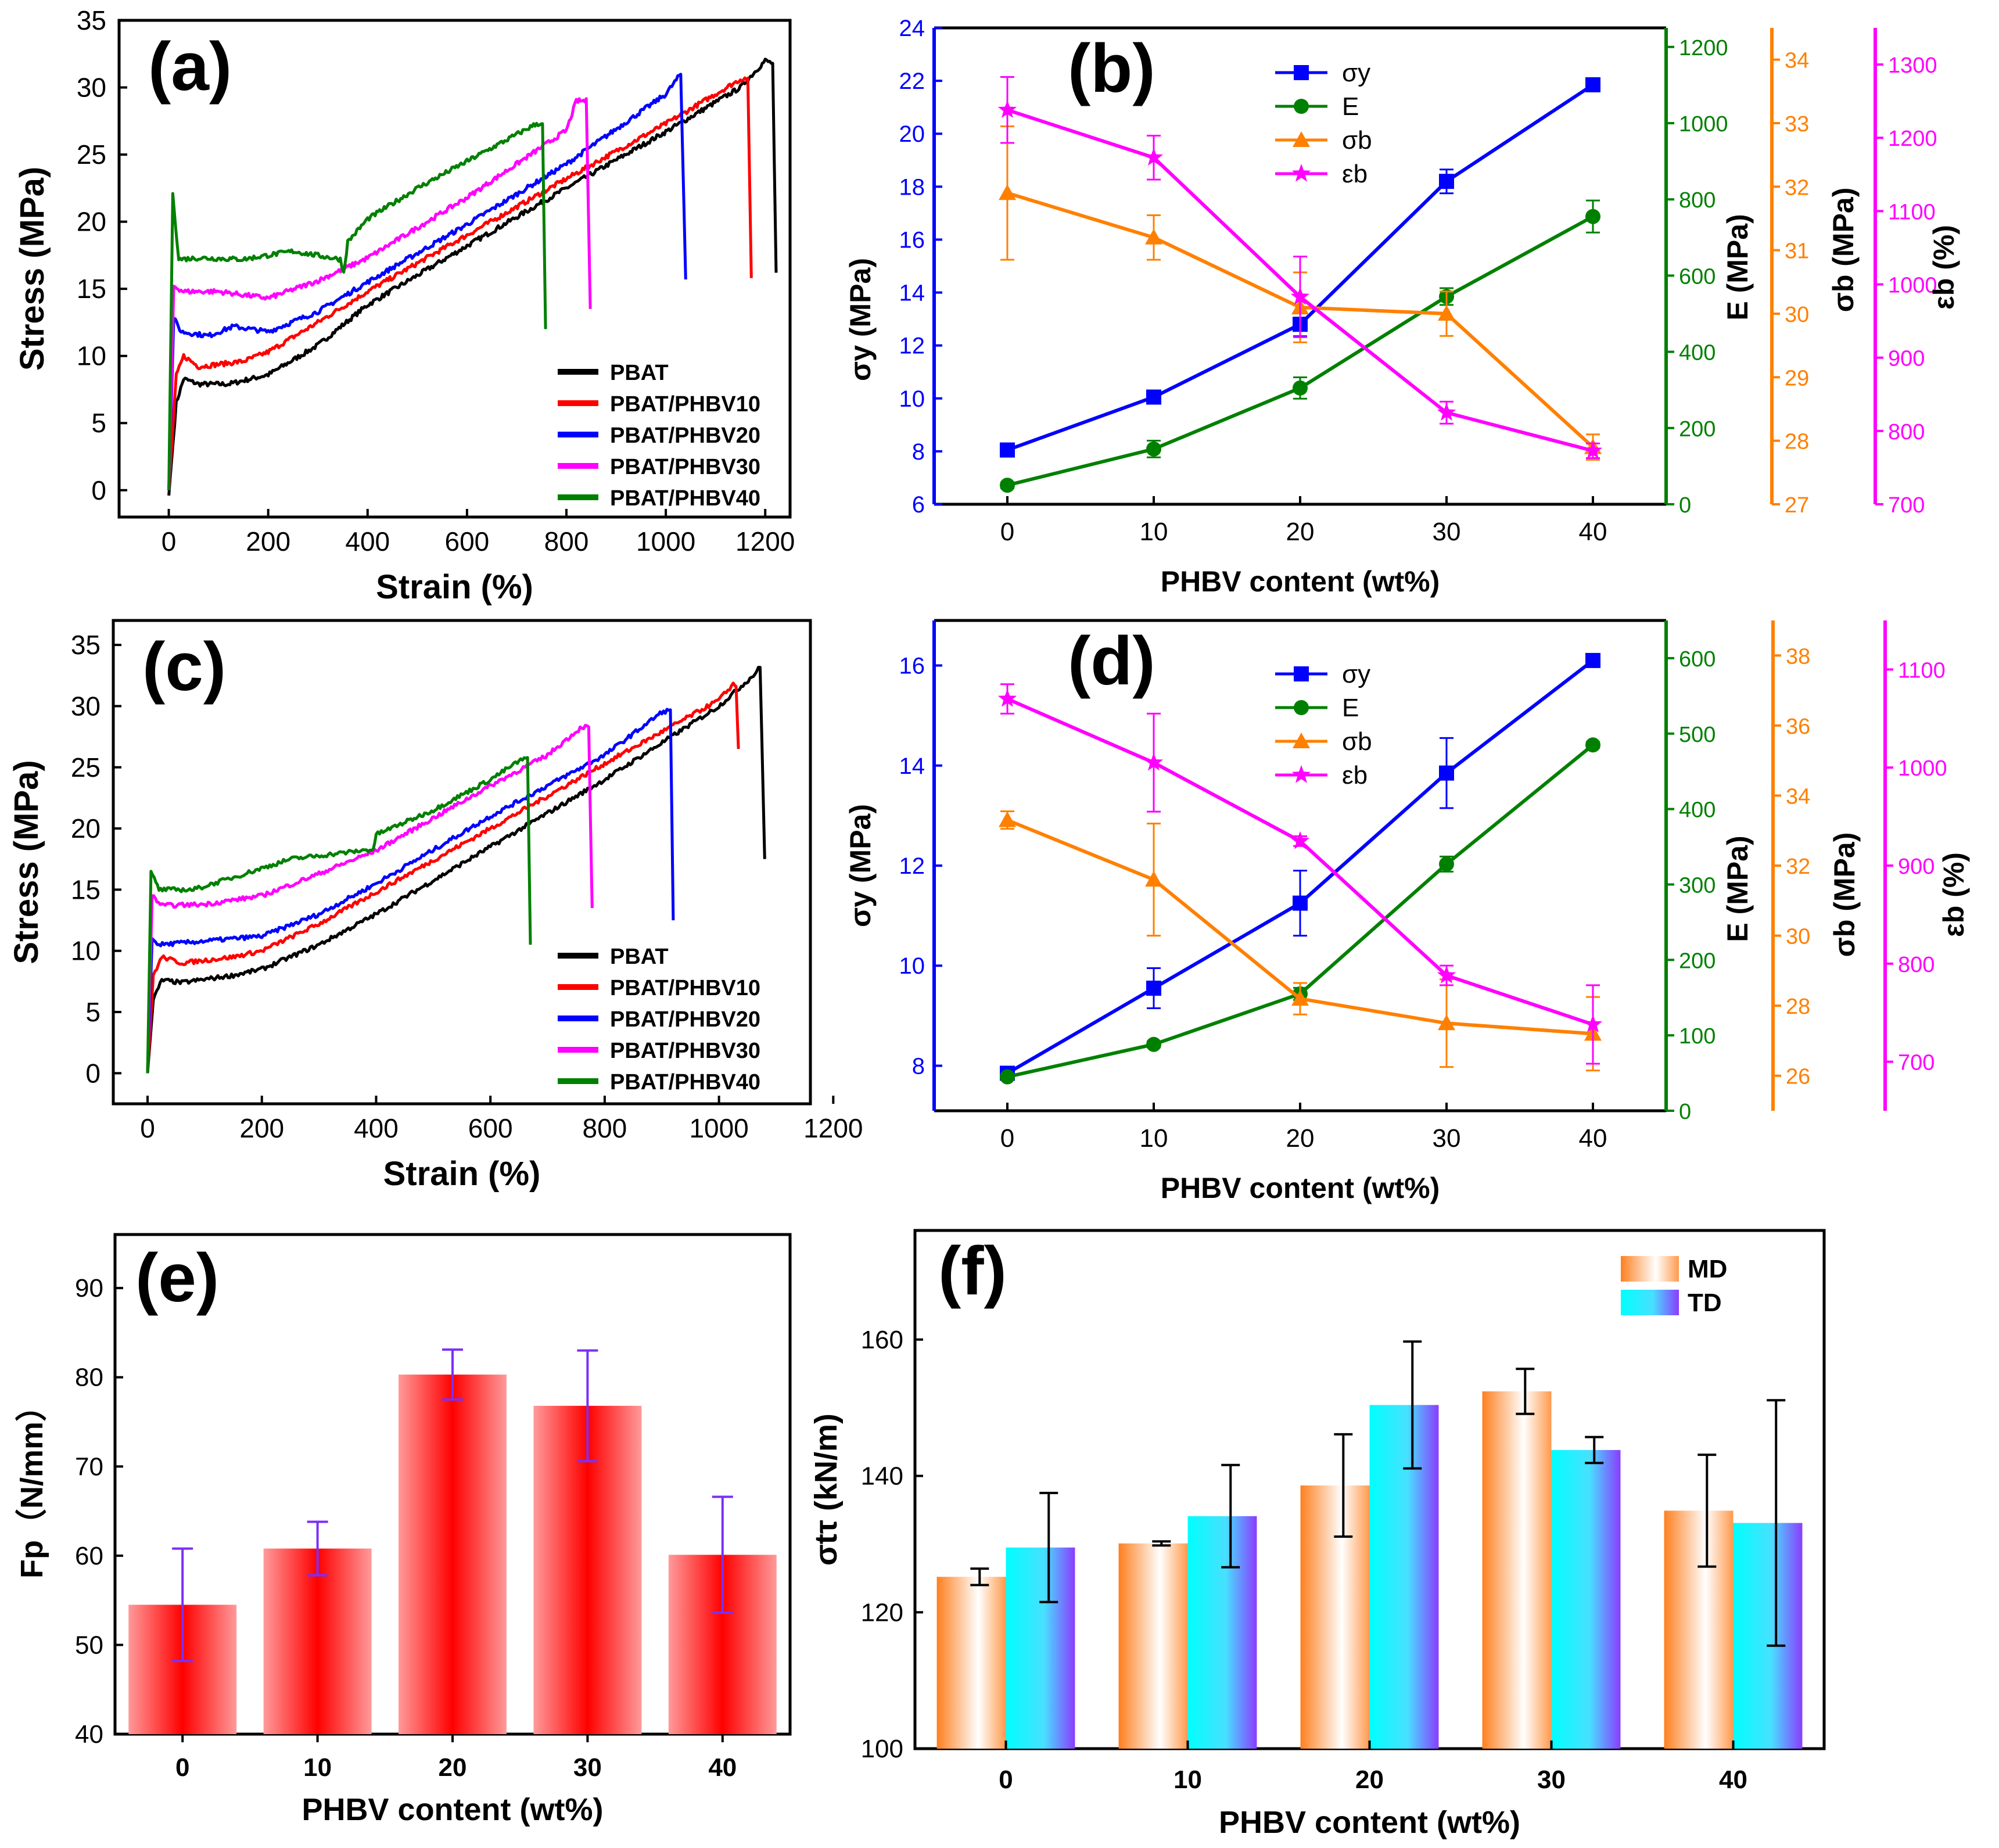 This screenshot has height=1848, width=1999. I want to click on plot-frame, so click(454, 269).